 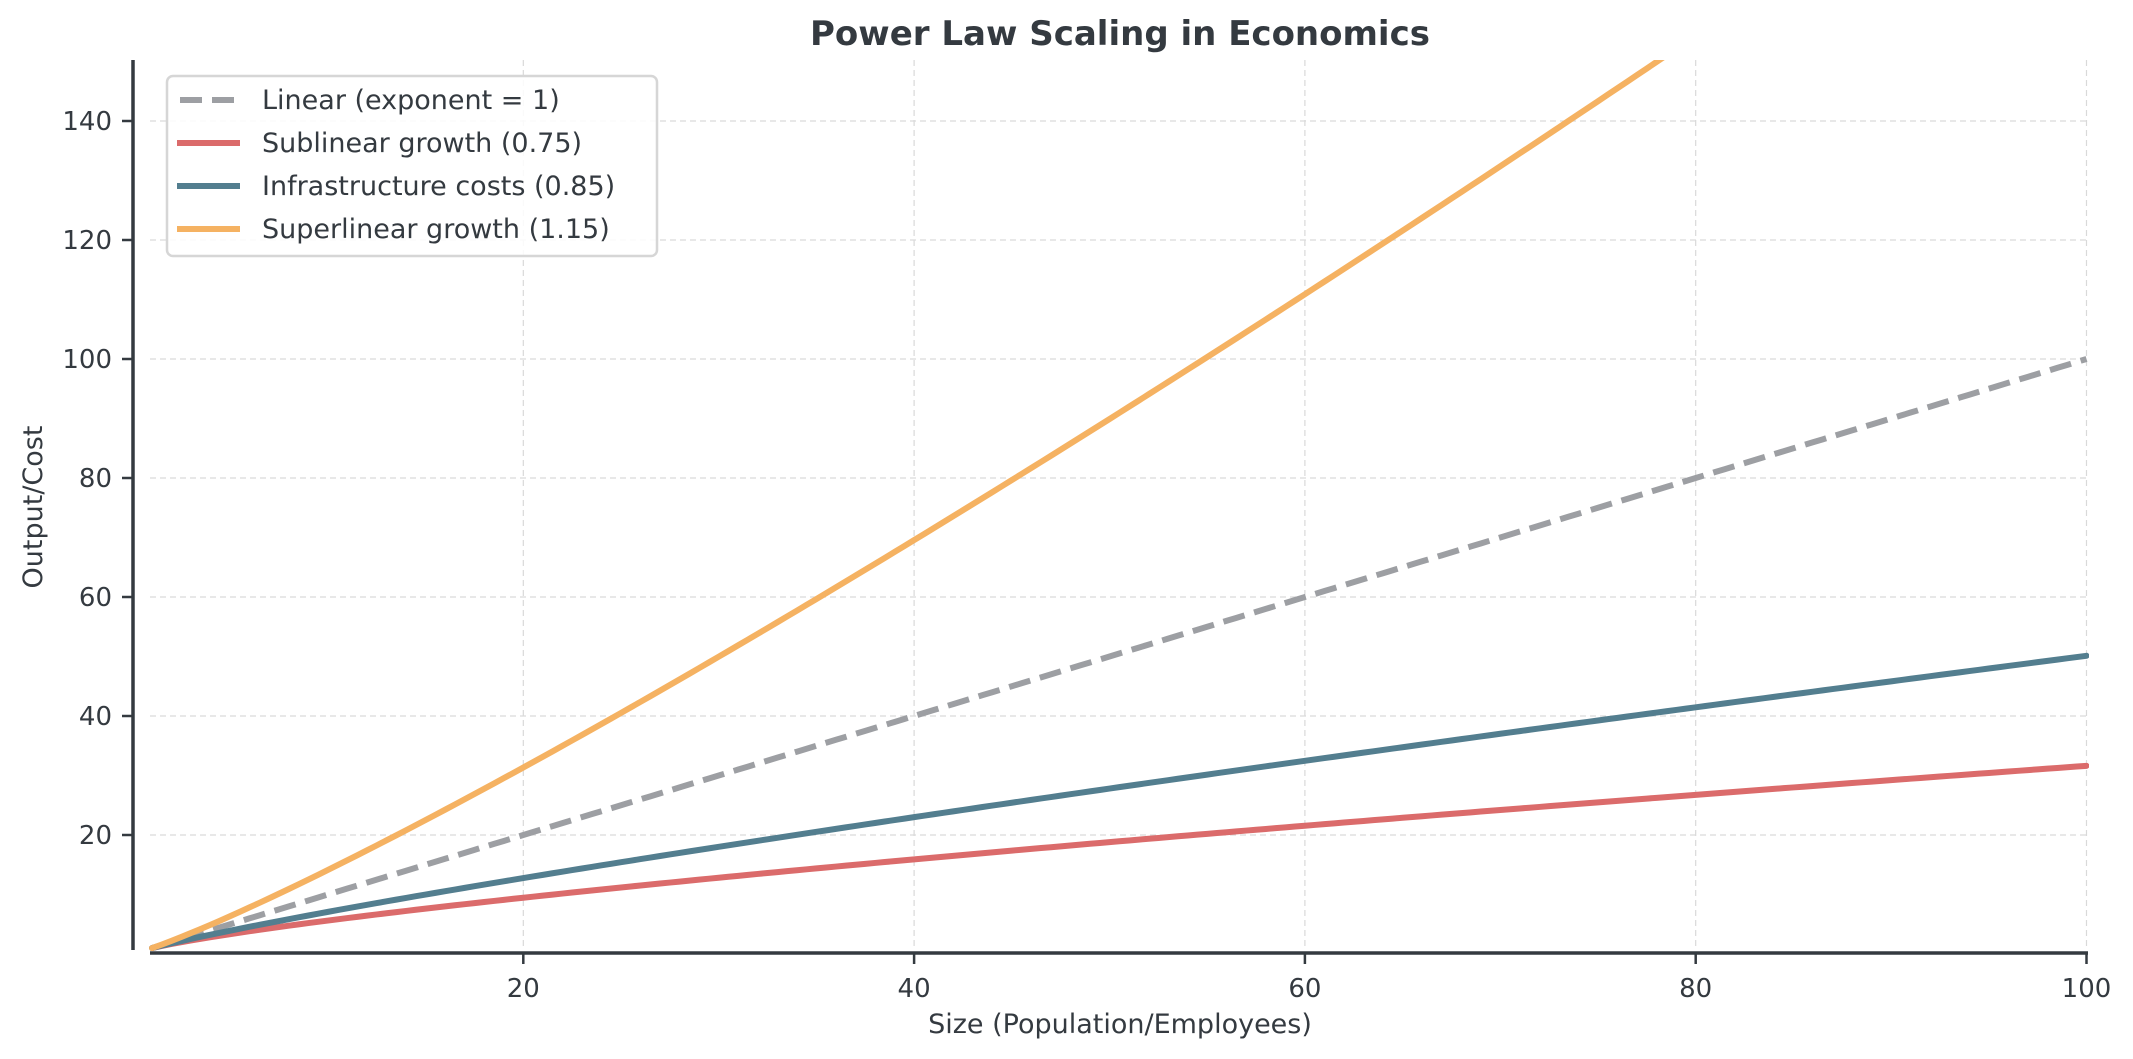 I want to click on x-axis-label: Size (Population/Employees), so click(x=1120, y=1024).